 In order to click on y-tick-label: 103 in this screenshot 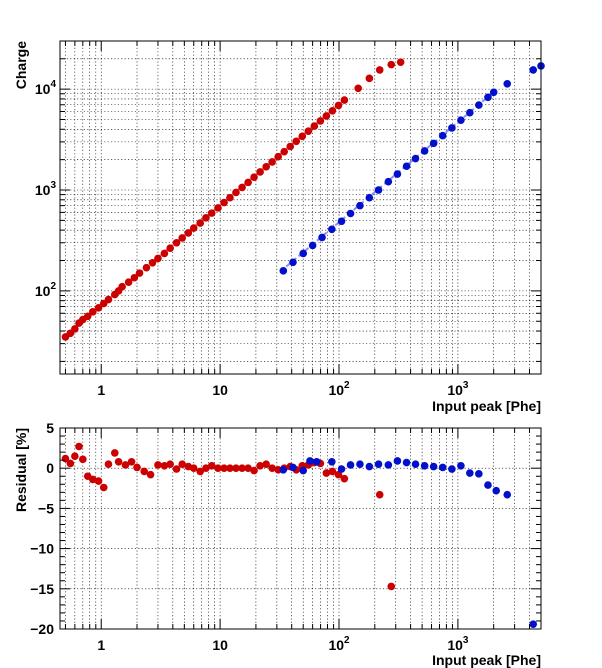, I will do `click(46, 189)`.